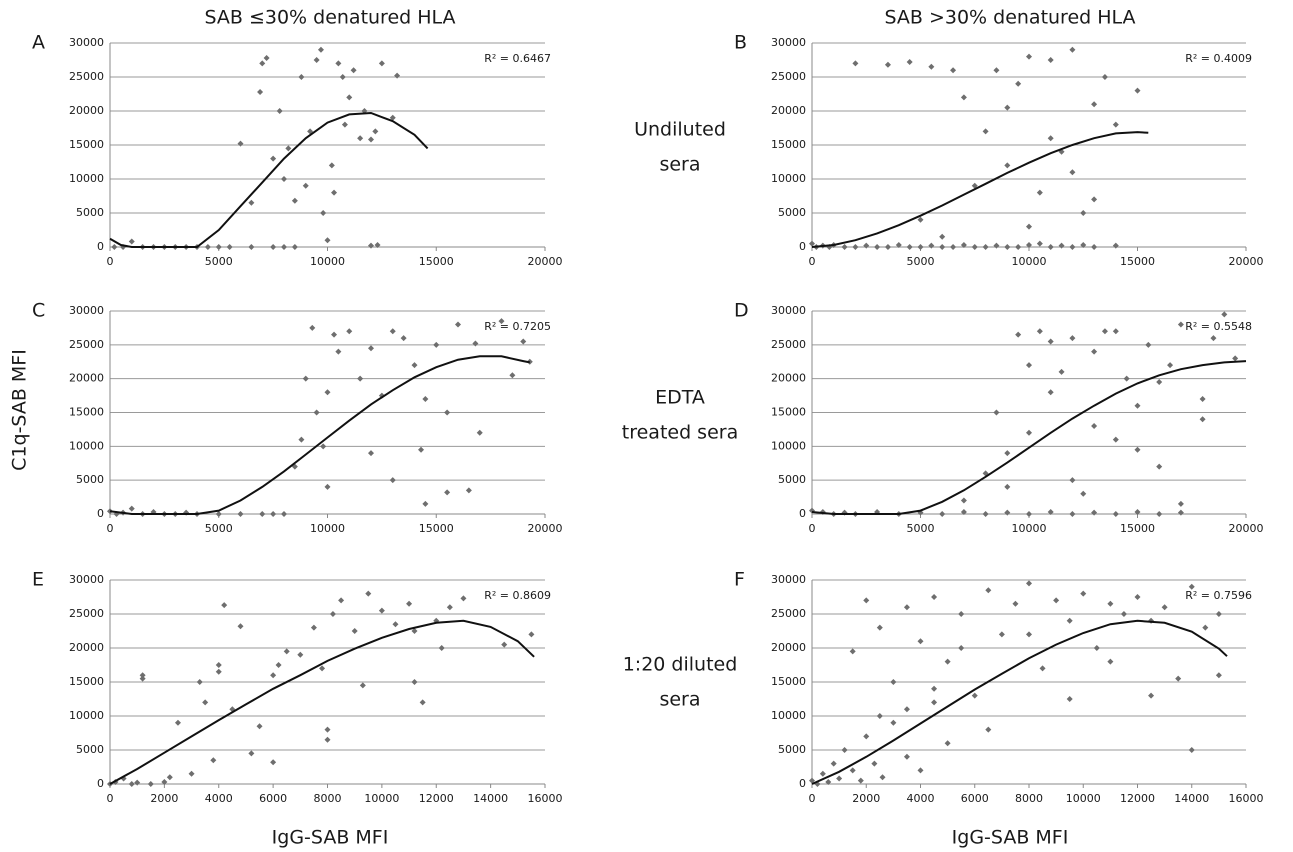 The image size is (1293, 852). What do you see at coordinates (975, 798) in the screenshot?
I see `x-tick-label: 6000` at bounding box center [975, 798].